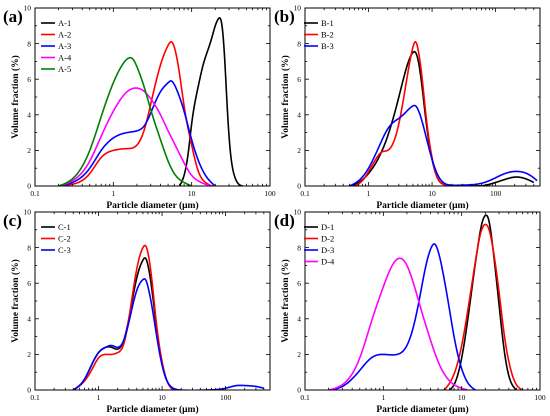 The height and width of the screenshot is (416, 550). Describe the element at coordinates (64, 227) in the screenshot. I see `legend-label: C-1` at that location.